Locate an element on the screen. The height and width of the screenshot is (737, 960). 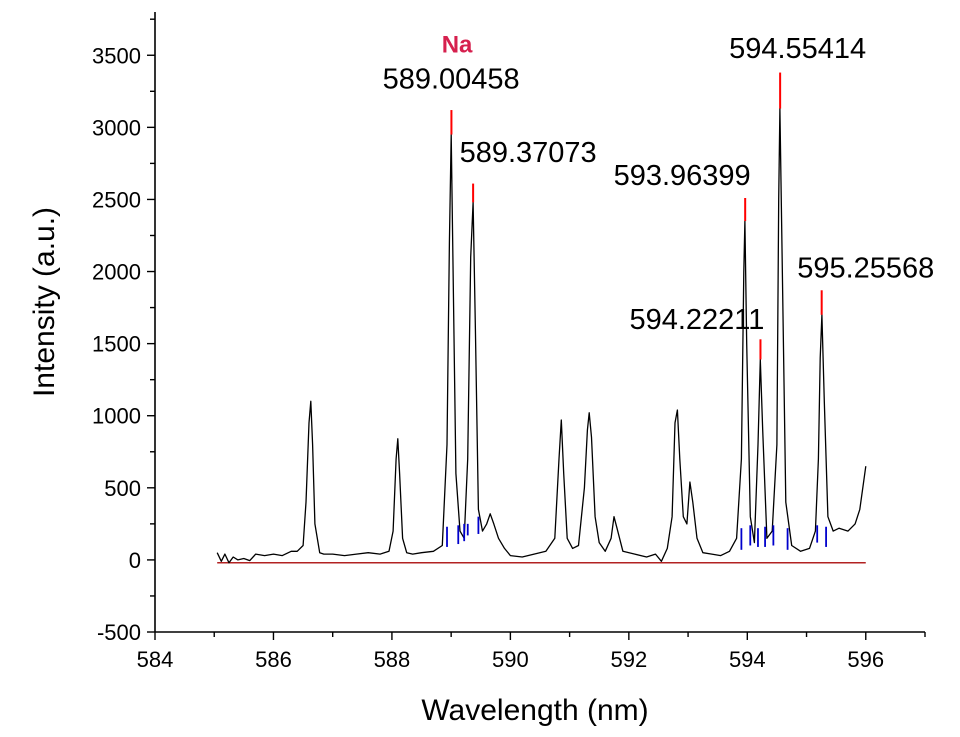
y-tick-label: 0 is located at coordinates (135, 560).